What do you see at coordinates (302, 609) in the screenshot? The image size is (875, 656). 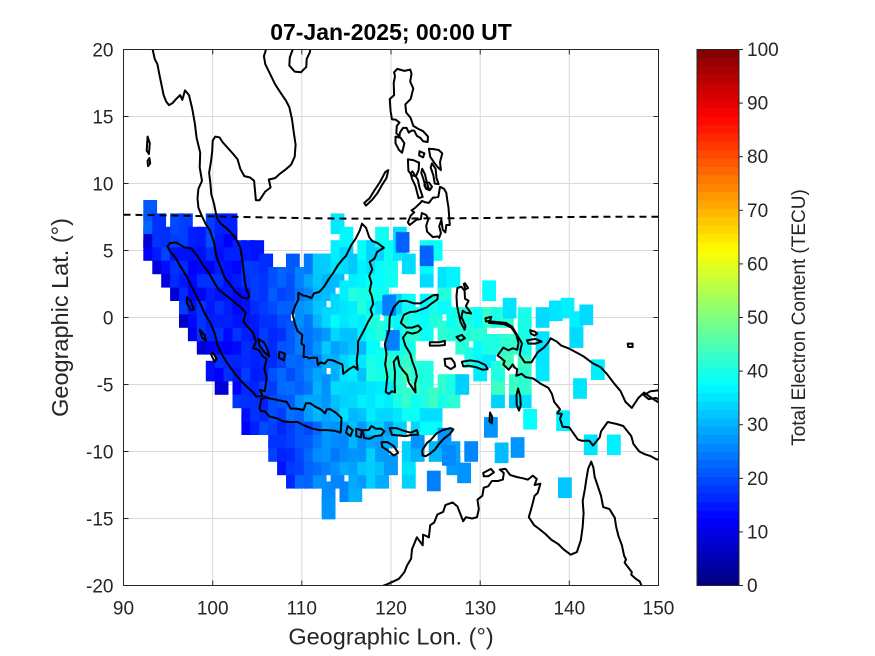 I see `svg-text: 110` at bounding box center [302, 609].